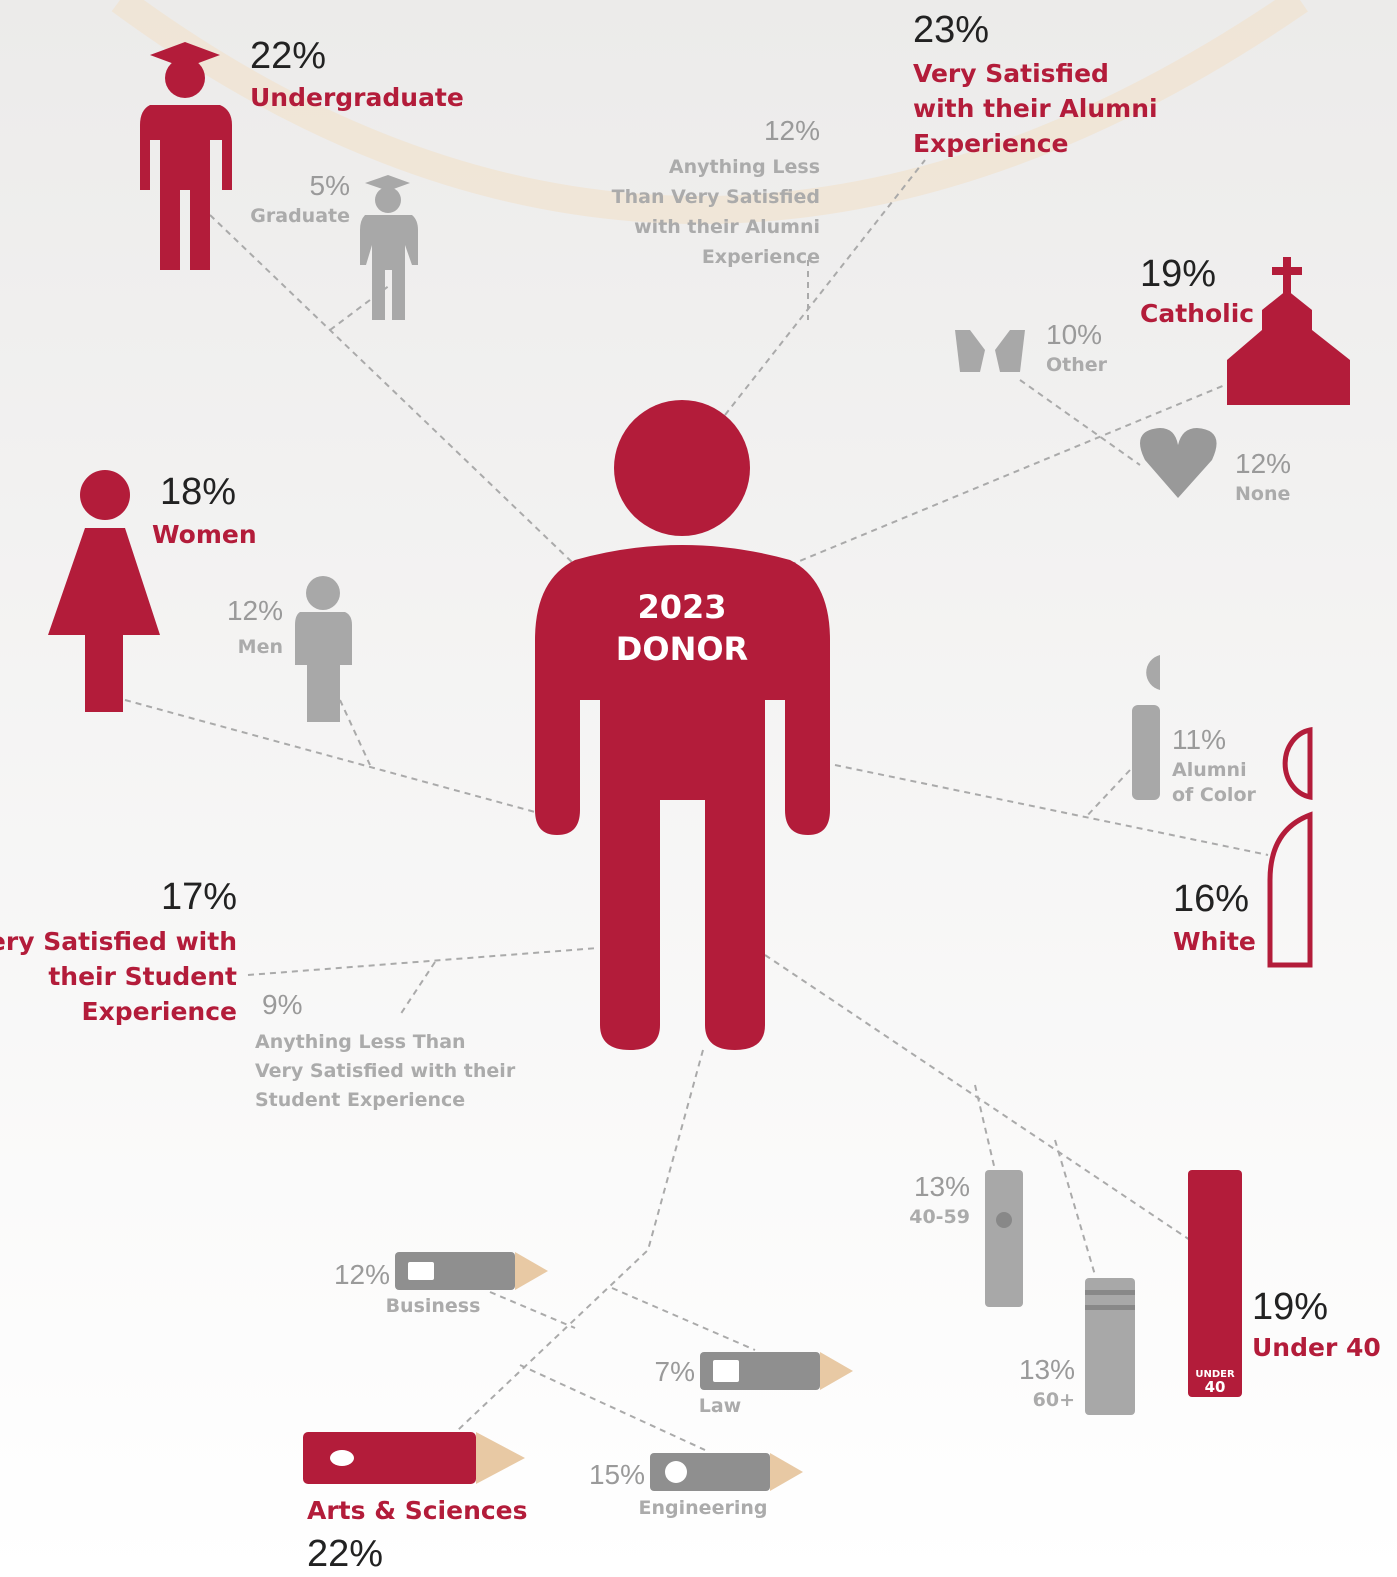  Describe the element at coordinates (199, 897) in the screenshot. I see `percent: 17%` at that location.